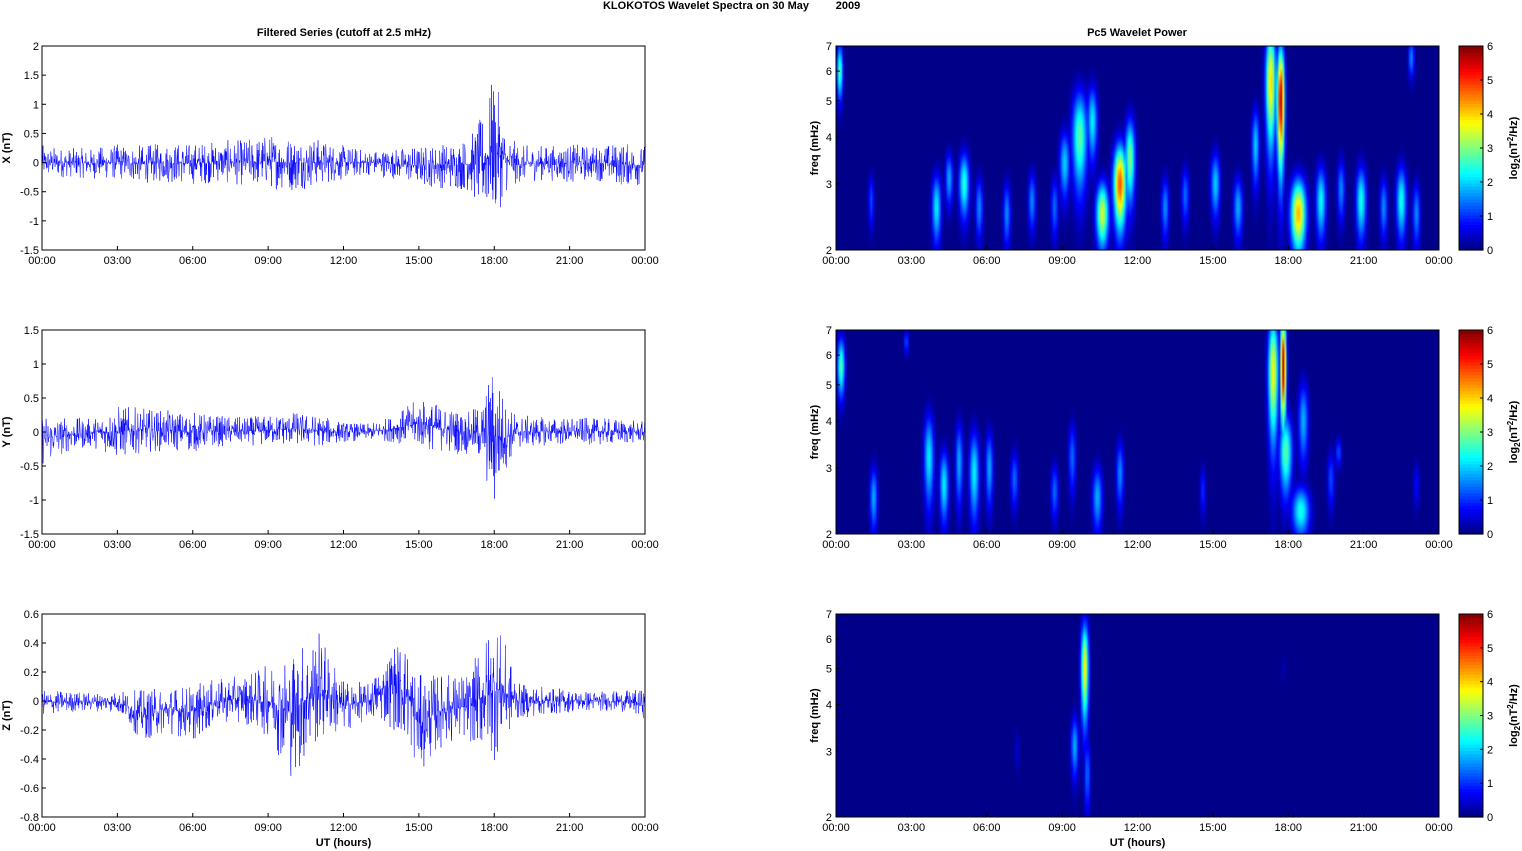 This screenshot has height=851, width=1522. What do you see at coordinates (815, 715) in the screenshot?
I see `y-axis-label: freq (mHz)` at bounding box center [815, 715].